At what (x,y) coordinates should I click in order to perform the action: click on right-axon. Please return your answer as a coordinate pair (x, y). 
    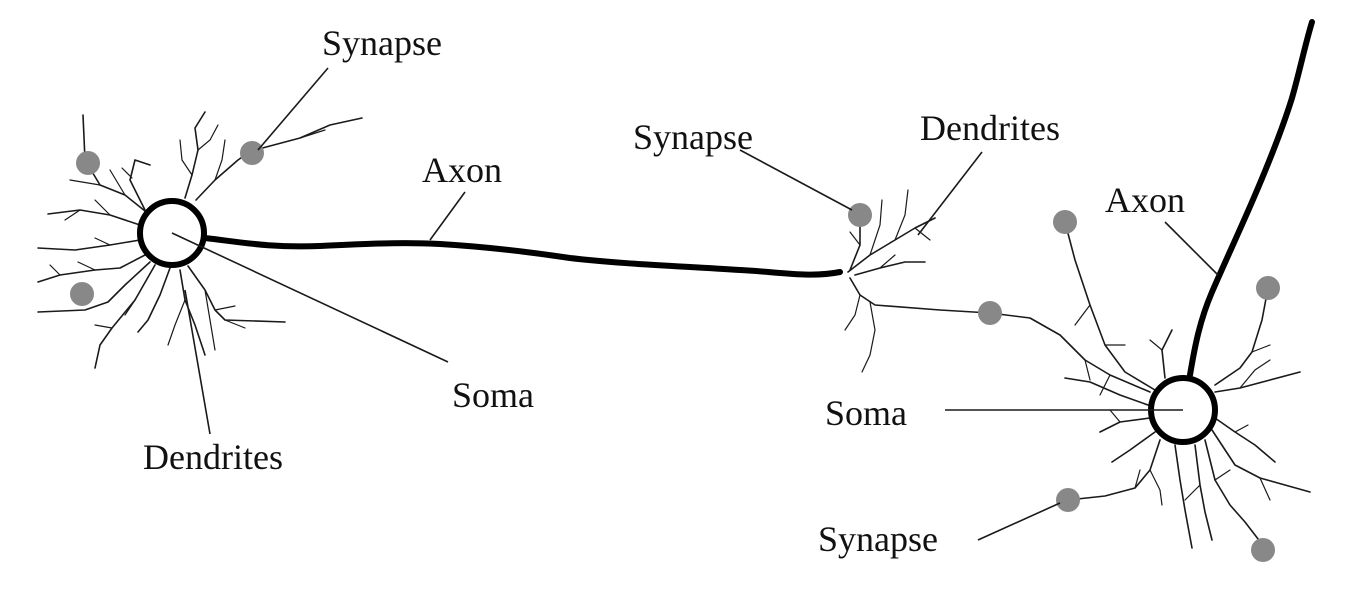
    Looking at the image, I should click on (1251, 198).